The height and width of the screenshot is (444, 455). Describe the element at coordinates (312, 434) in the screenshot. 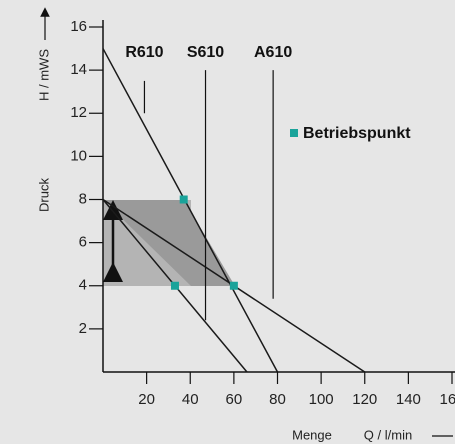

I see `x-label: Menge` at that location.